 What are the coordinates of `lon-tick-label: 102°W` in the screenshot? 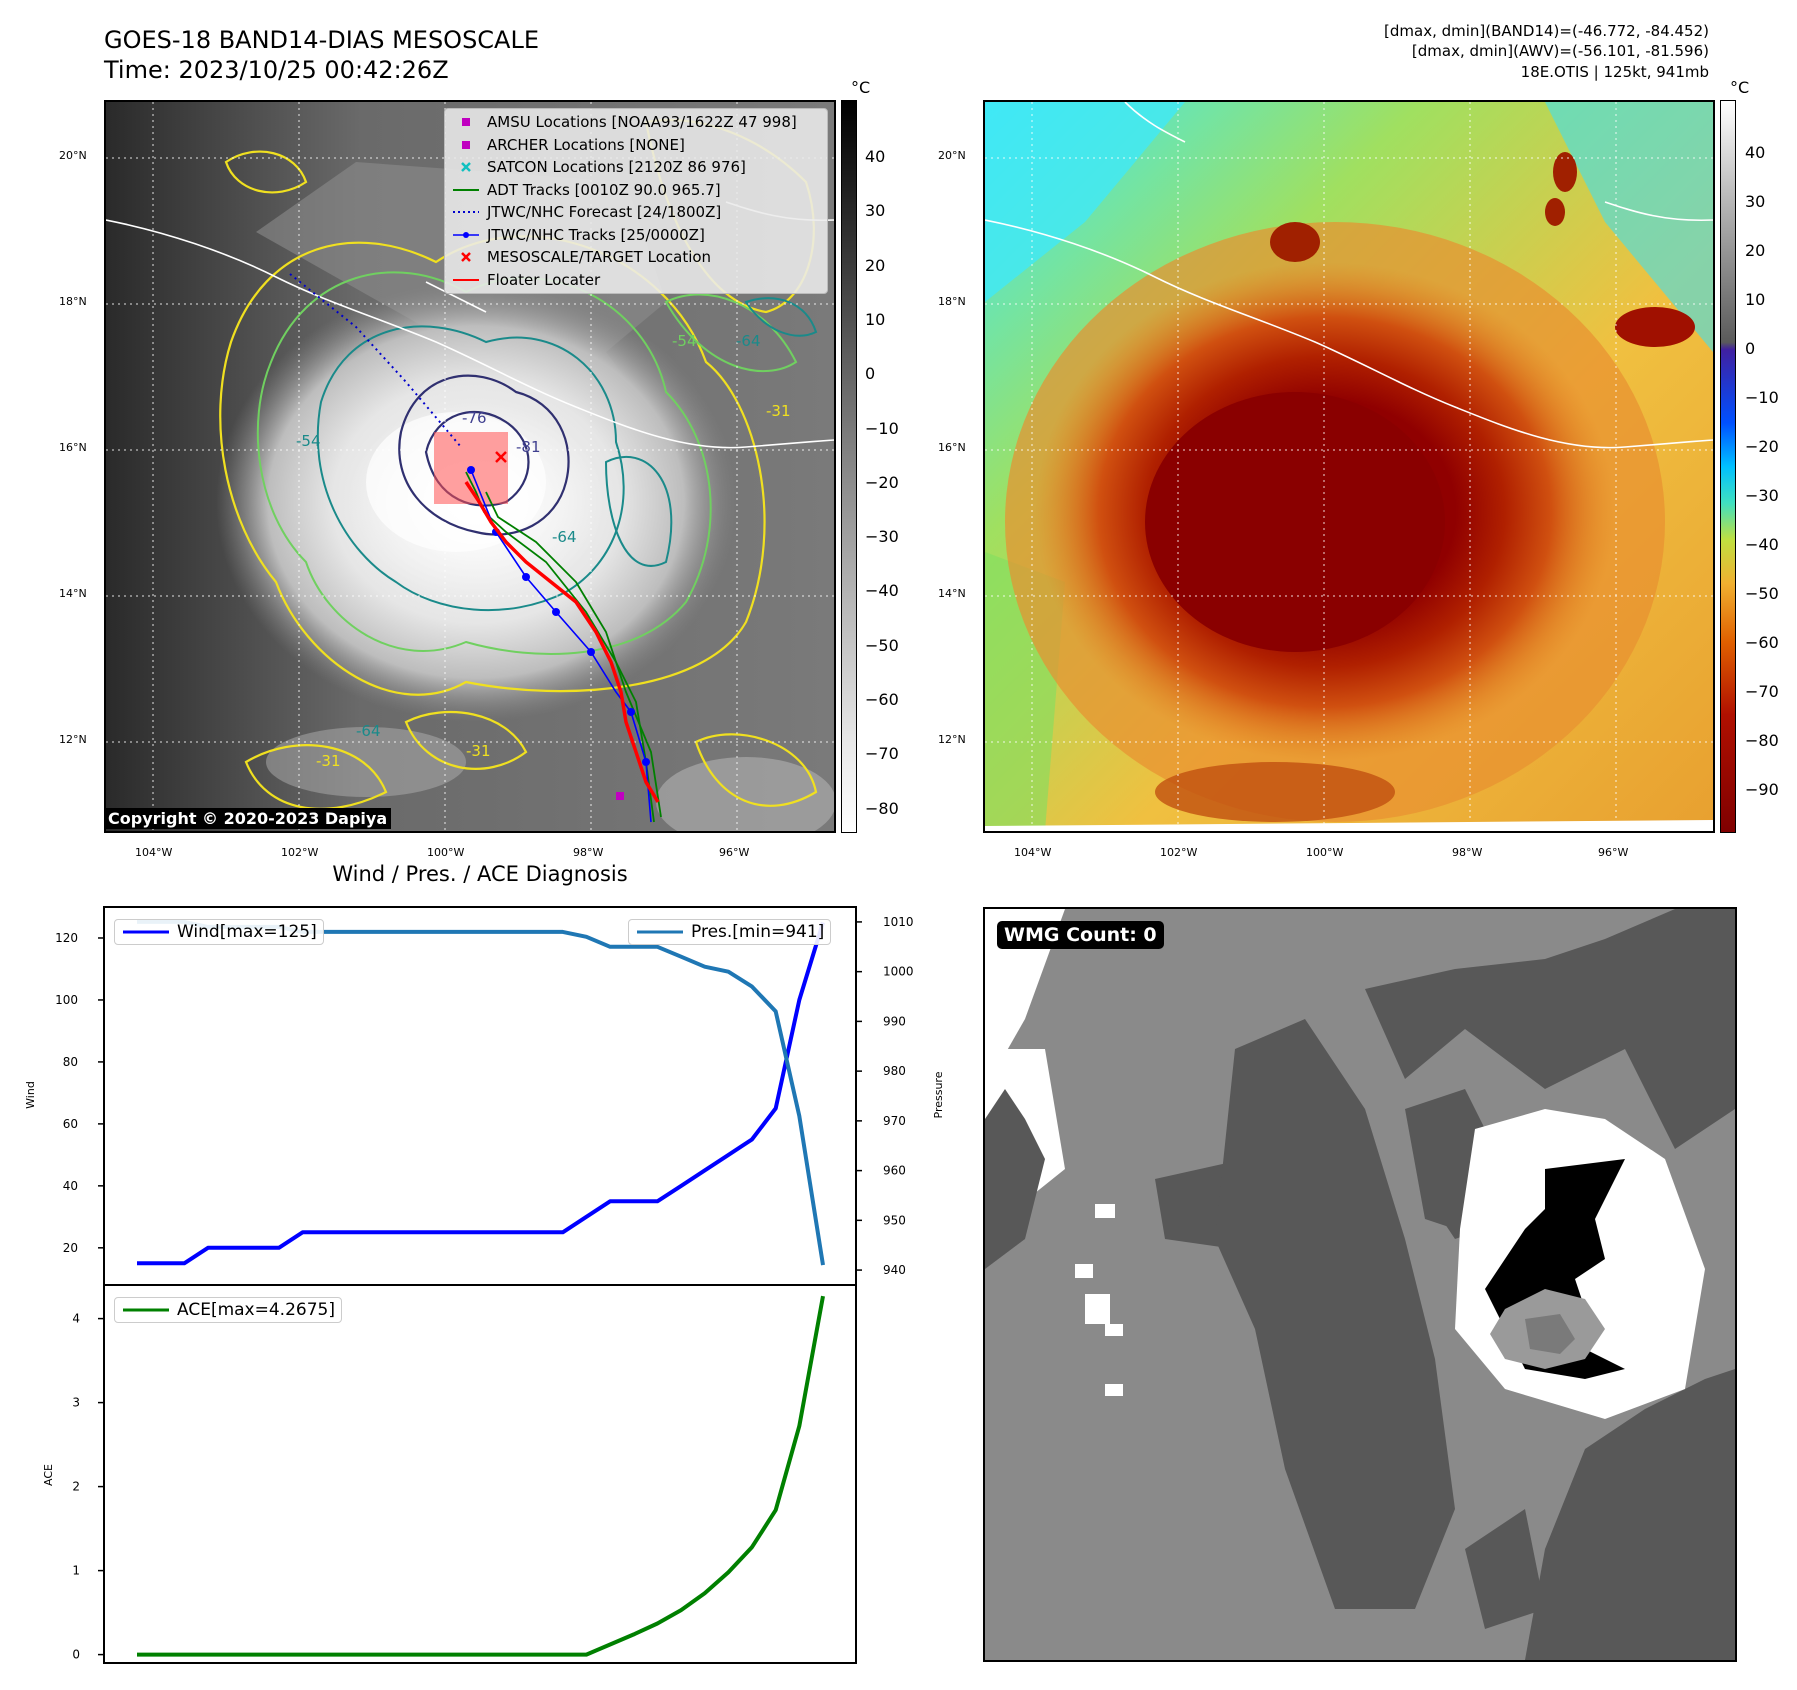 It's located at (300, 852).